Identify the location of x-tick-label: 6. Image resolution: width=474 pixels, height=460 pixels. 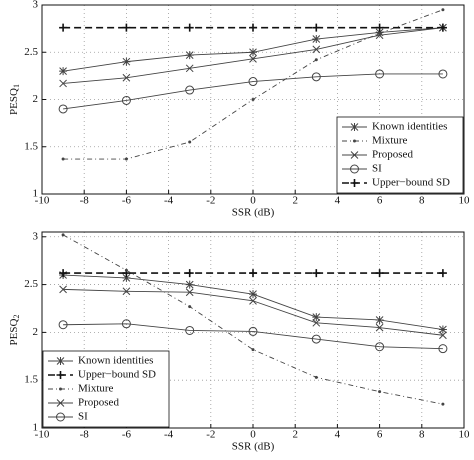
(380, 435).